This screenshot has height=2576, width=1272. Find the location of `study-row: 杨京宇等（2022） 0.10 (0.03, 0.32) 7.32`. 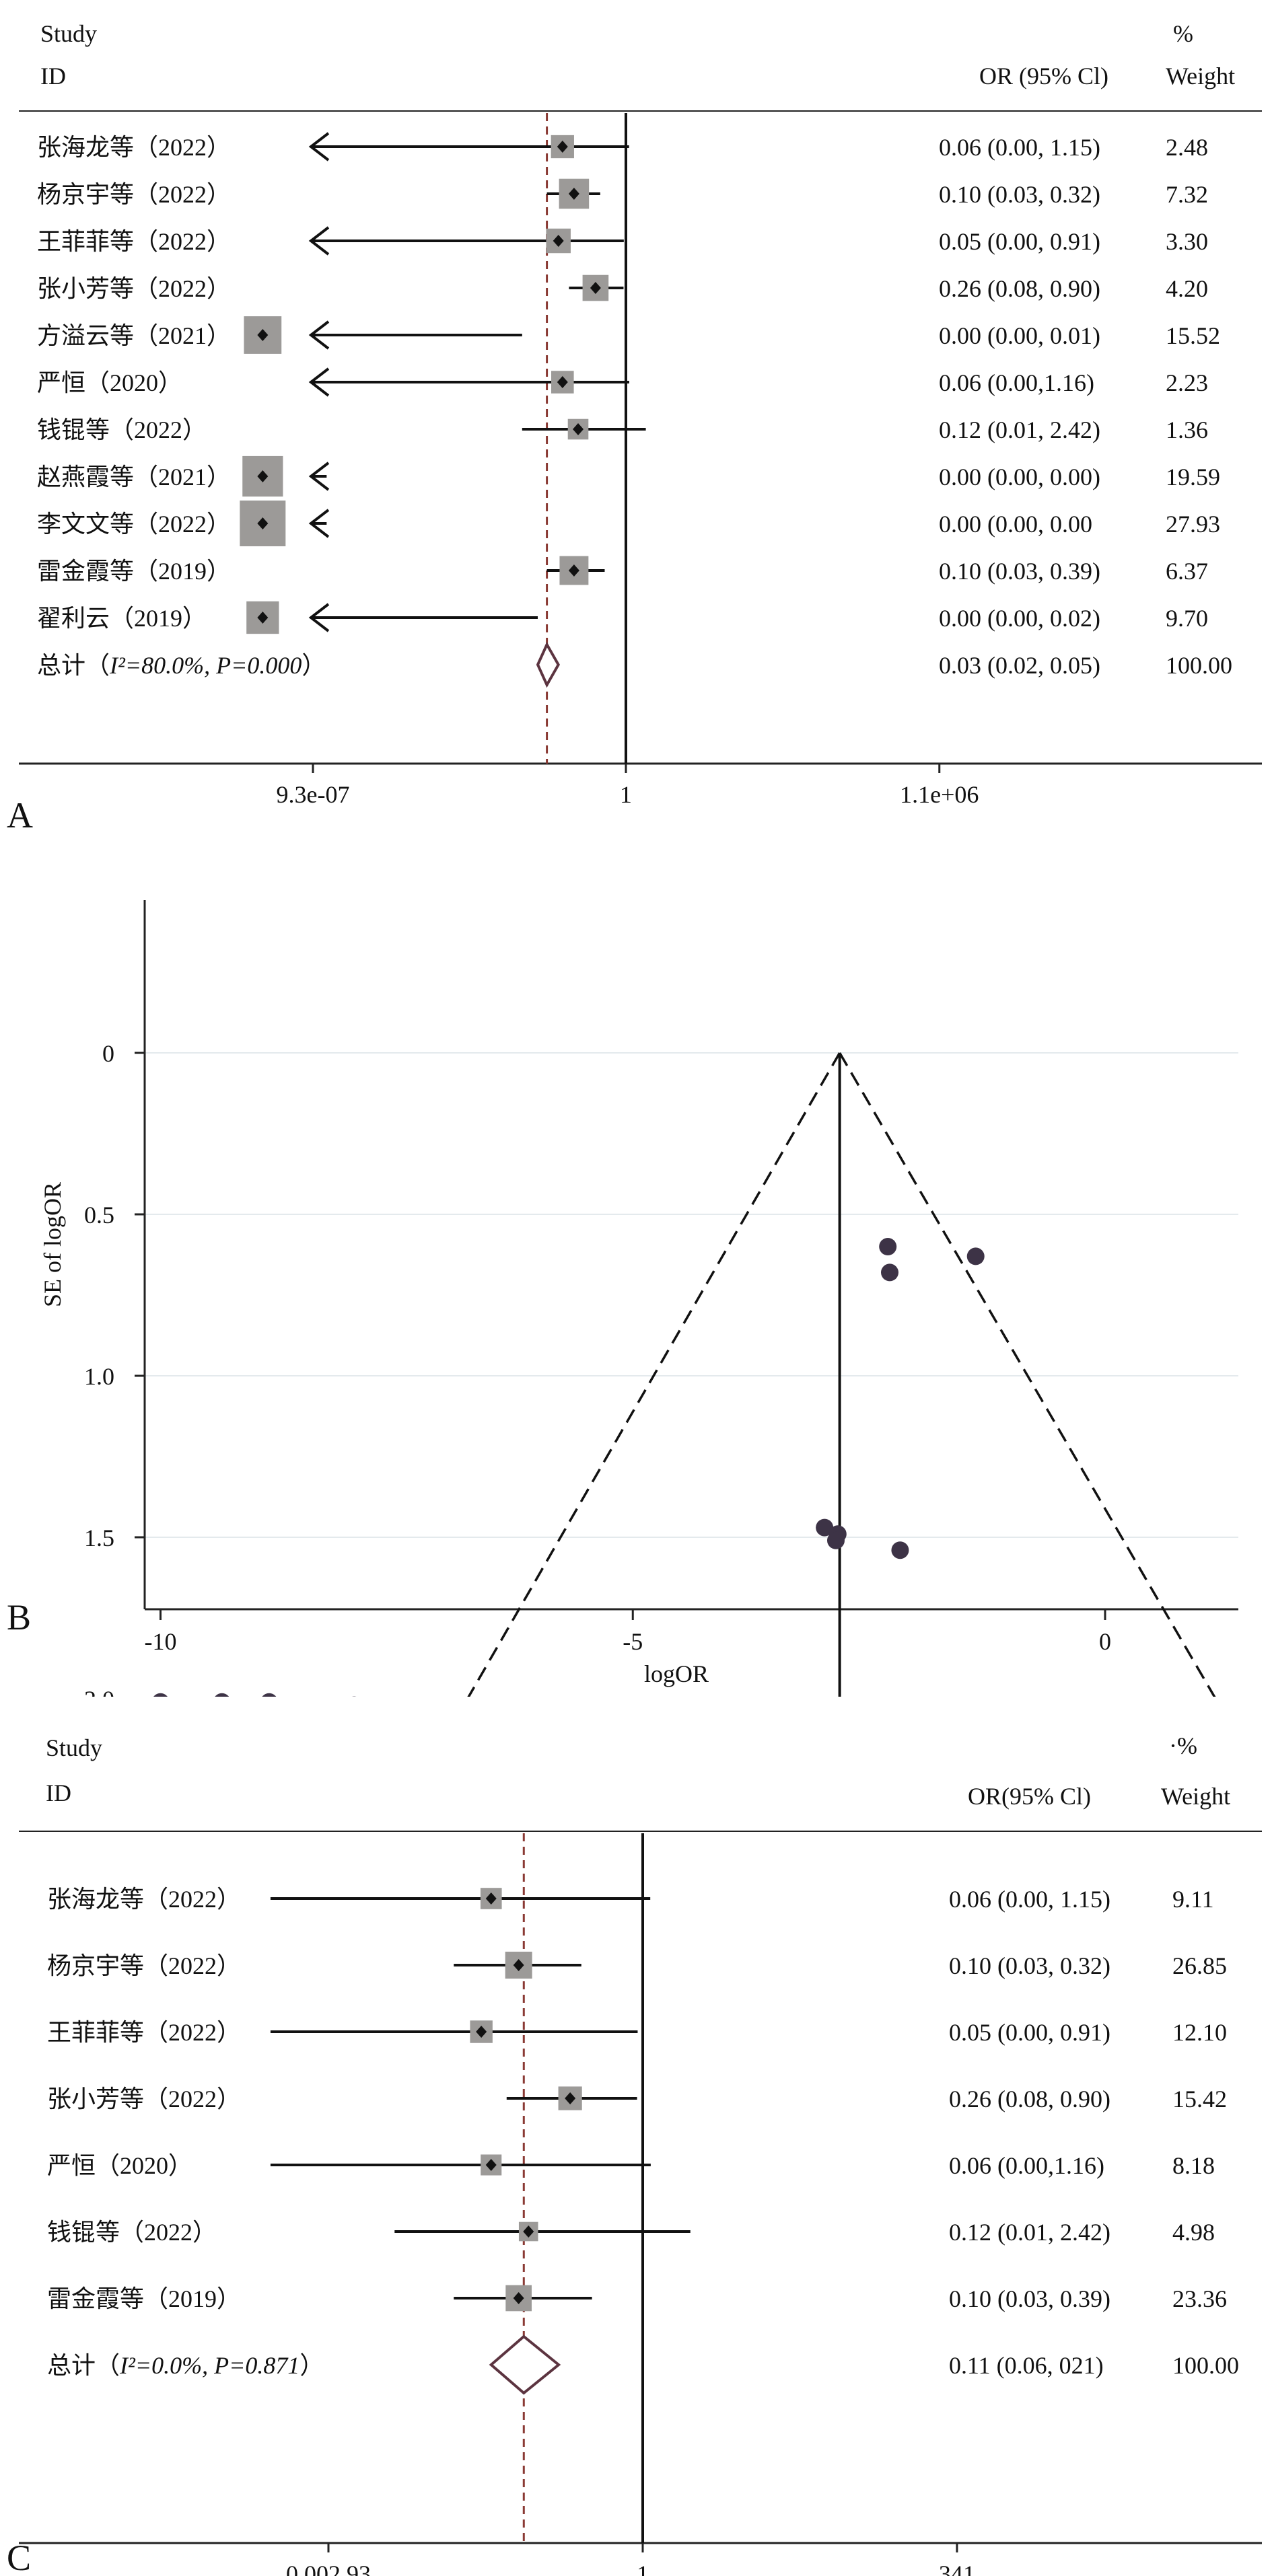

study-row: 杨京宇等（2022） 0.10 (0.03, 0.32) 7.32 is located at coordinates (623, 193).